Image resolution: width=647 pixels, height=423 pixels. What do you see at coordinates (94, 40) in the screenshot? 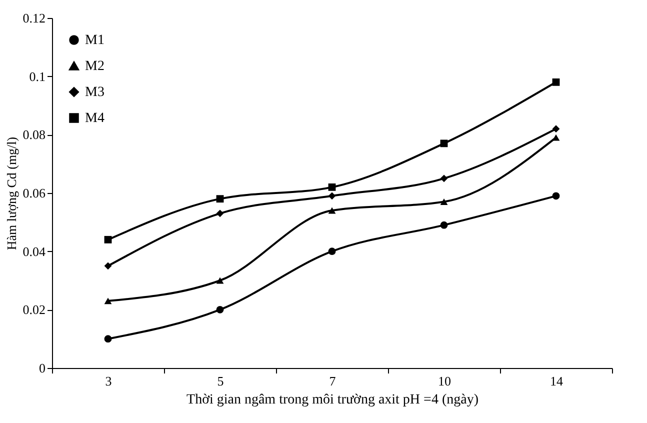
I see `legend-label: M1` at bounding box center [94, 40].